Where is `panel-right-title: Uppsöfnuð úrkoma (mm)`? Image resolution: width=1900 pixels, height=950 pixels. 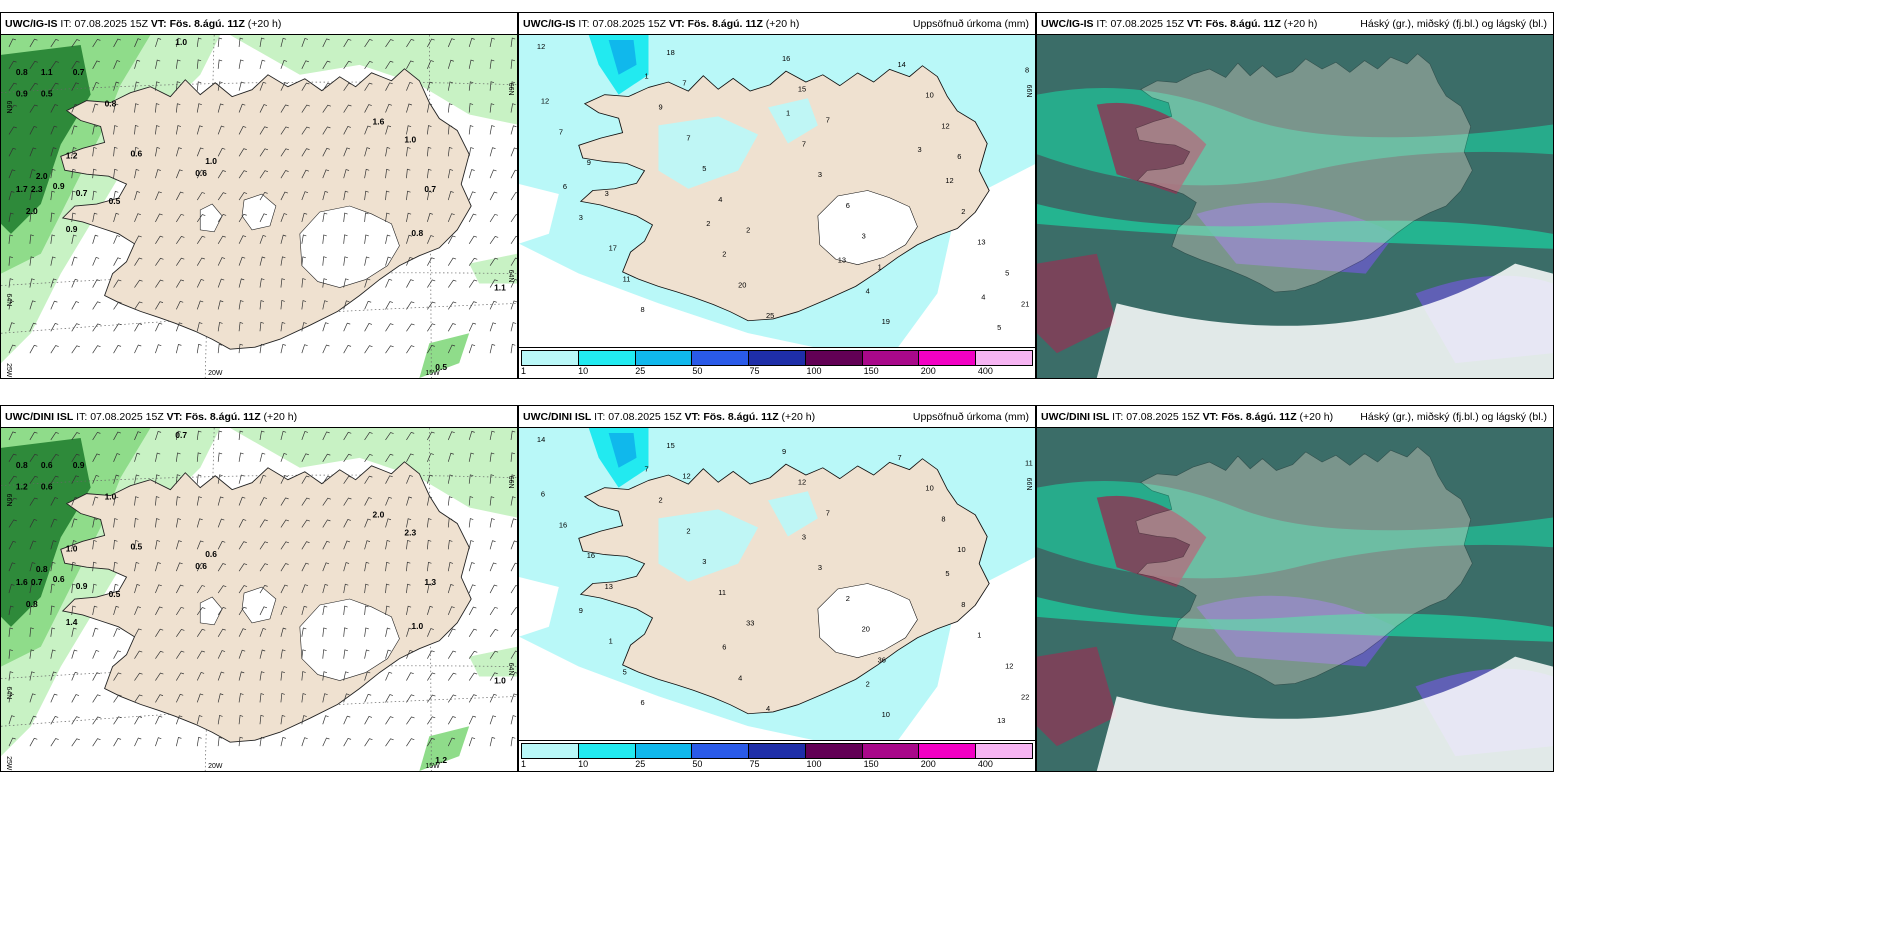 panel-right-title: Uppsöfnuð úrkoma (mm) is located at coordinates (970, 417).